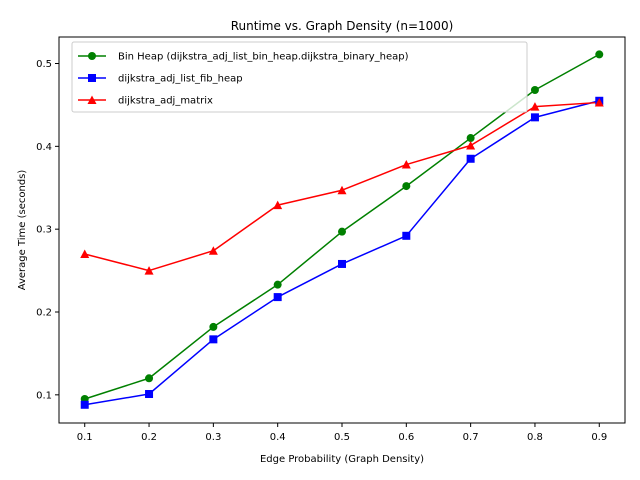  Describe the element at coordinates (342, 26) in the screenshot. I see `chart-title: Runtime vs. Graph Density (n=1000)` at that location.